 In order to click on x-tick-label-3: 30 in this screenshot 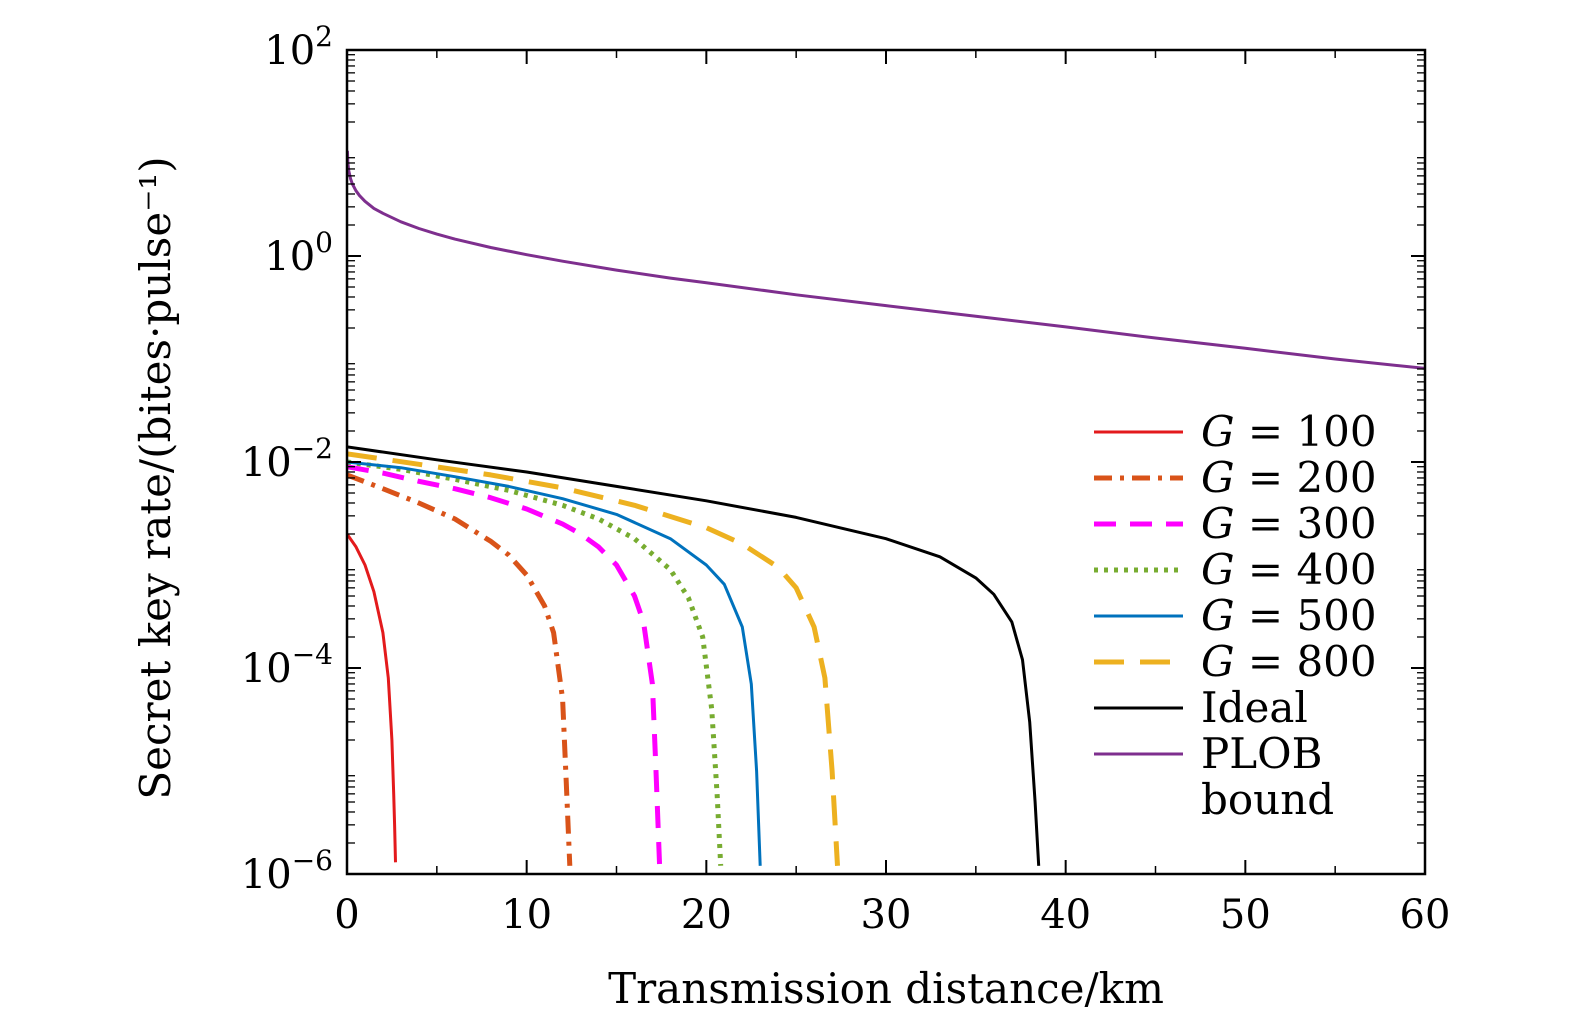, I will do `click(886, 915)`.